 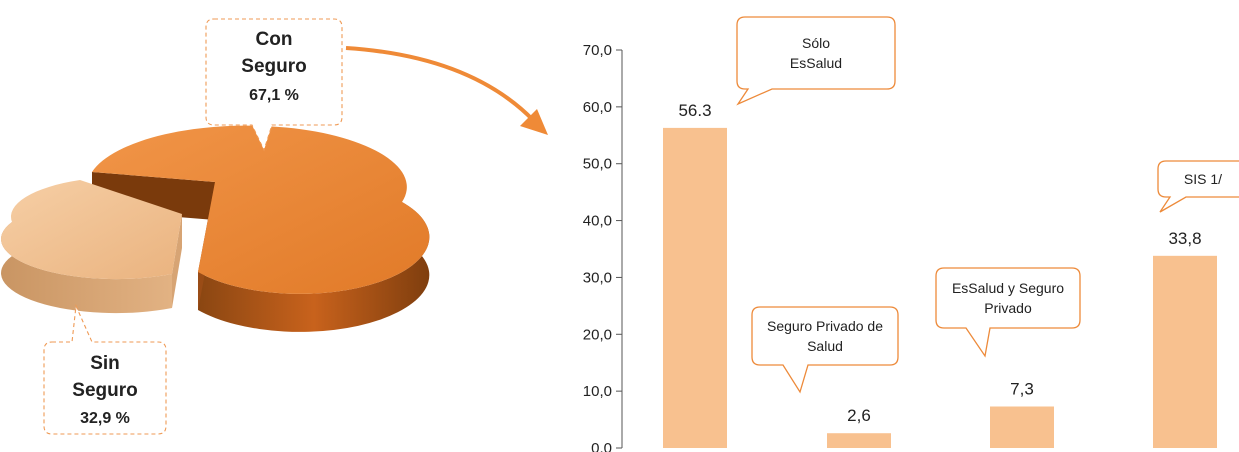 What do you see at coordinates (597, 221) in the screenshot?
I see `y-tick-label: 40,0` at bounding box center [597, 221].